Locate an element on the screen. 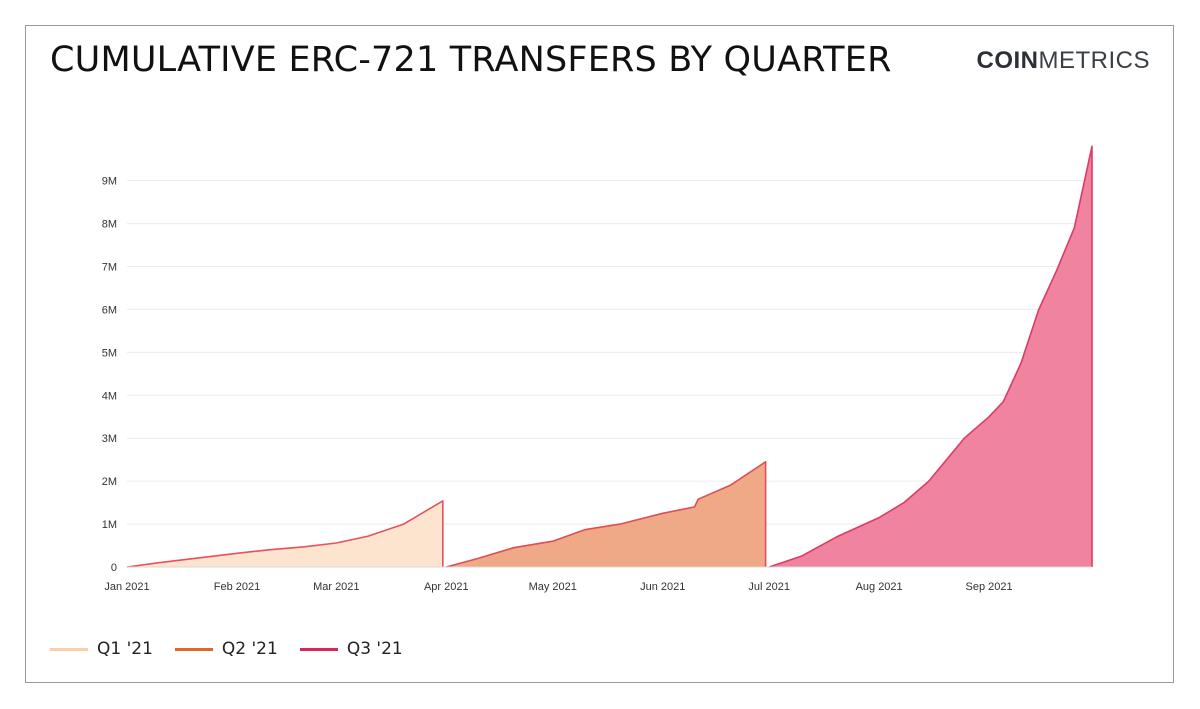 The height and width of the screenshot is (709, 1200). legend-item-q2: Q2 '21 is located at coordinates (226, 649).